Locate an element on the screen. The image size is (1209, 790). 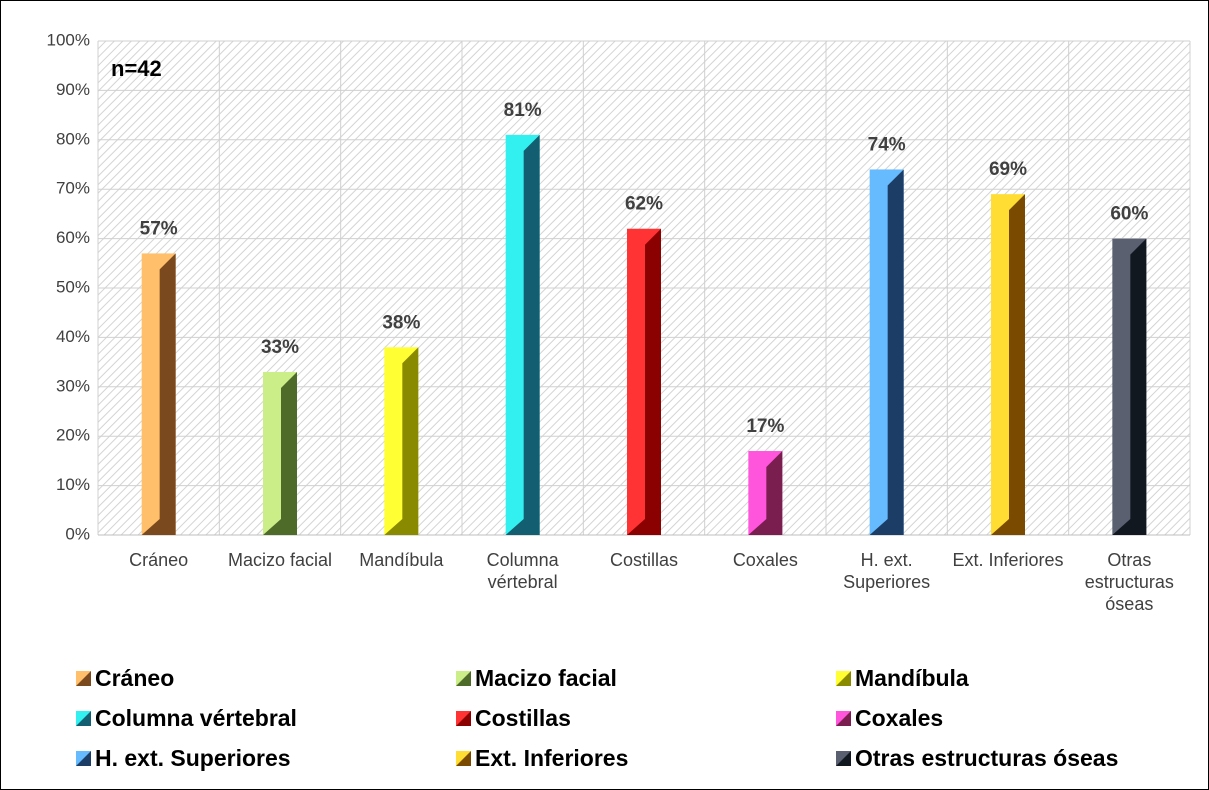
legend-label: H. ext. Superiores is located at coordinates (193, 757).